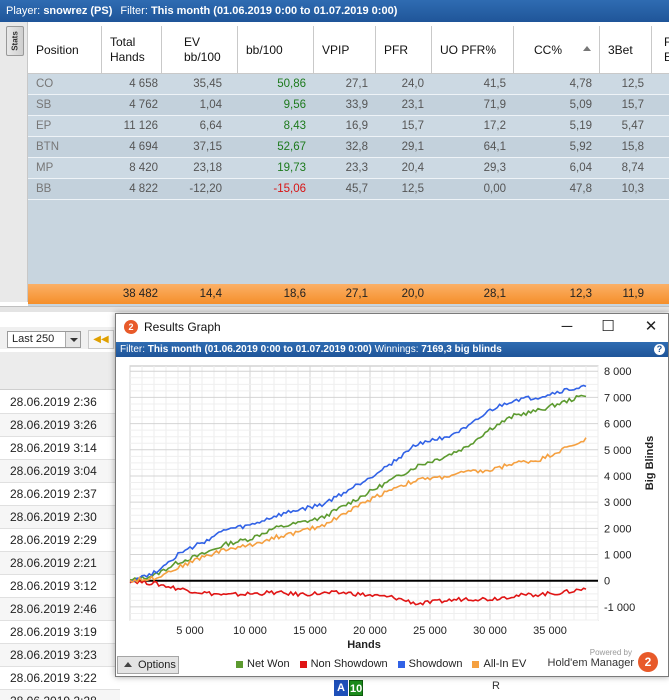  Describe the element at coordinates (341, 688) in the screenshot. I see `card-ace: A` at that location.